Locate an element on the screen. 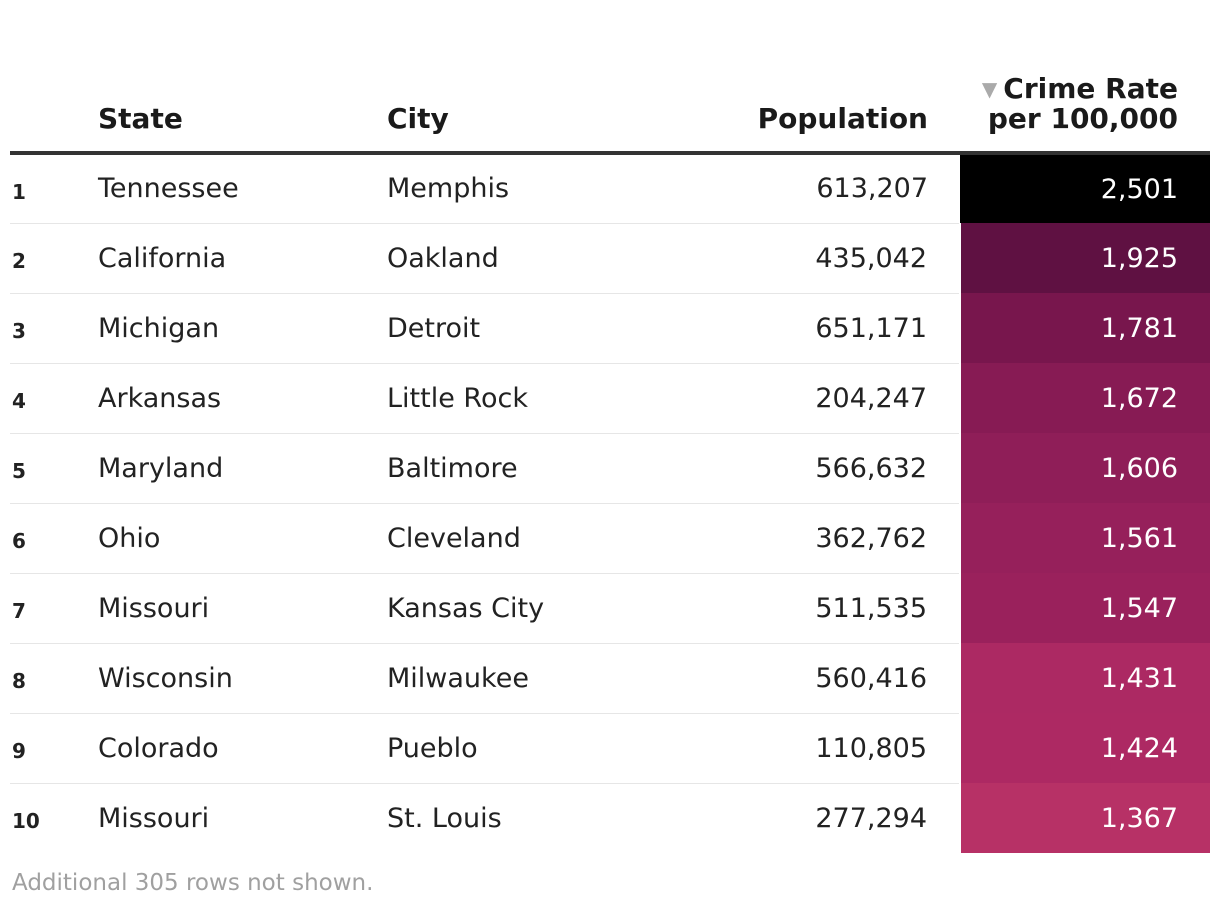 The image size is (1220, 910). state-cell: Ohio is located at coordinates (242, 538).